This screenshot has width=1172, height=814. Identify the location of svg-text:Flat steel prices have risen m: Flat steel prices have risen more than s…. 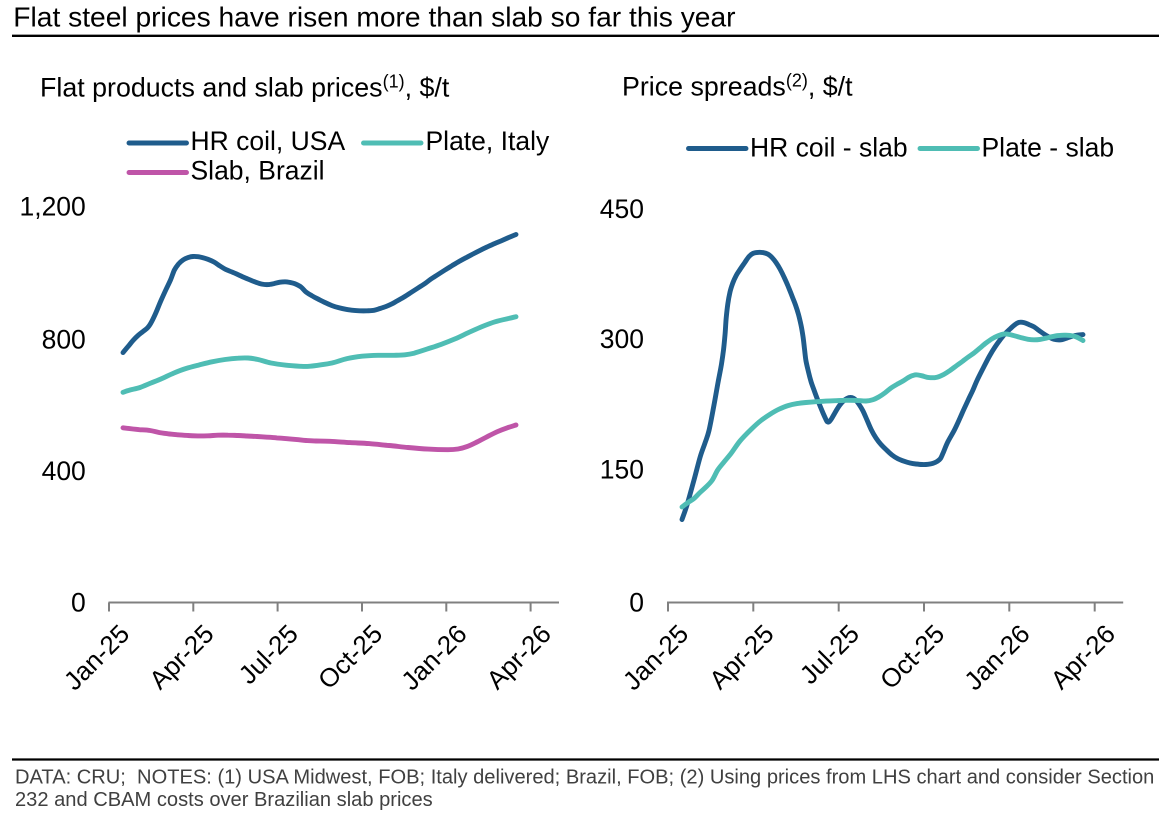
(374, 17).